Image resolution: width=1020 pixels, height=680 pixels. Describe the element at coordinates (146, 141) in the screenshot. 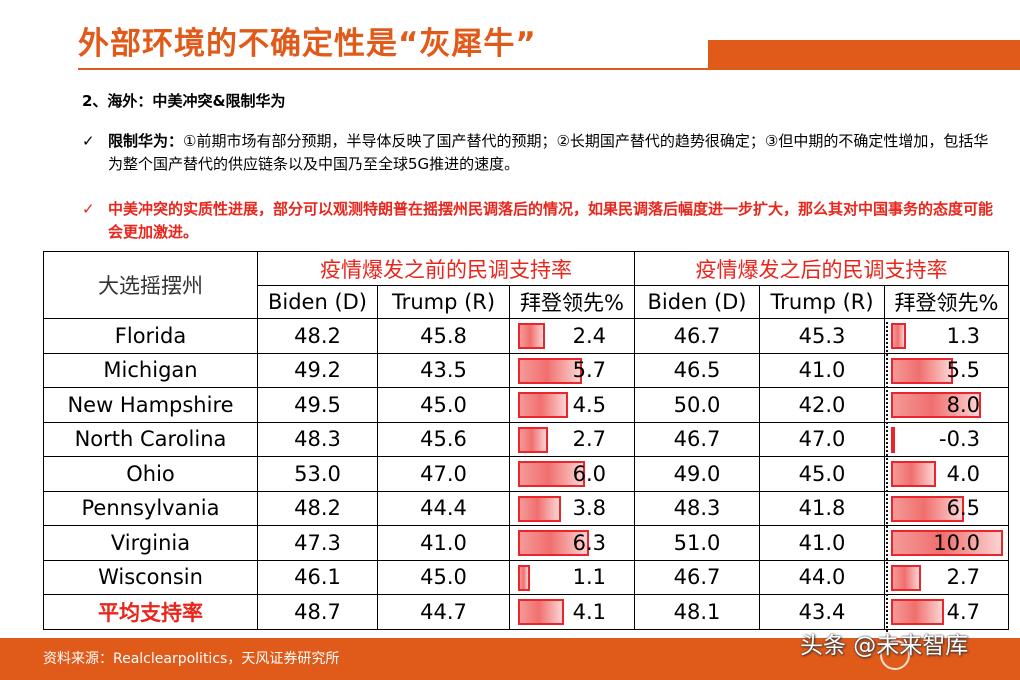

I see `bullet-heading: 限制华为：` at that location.